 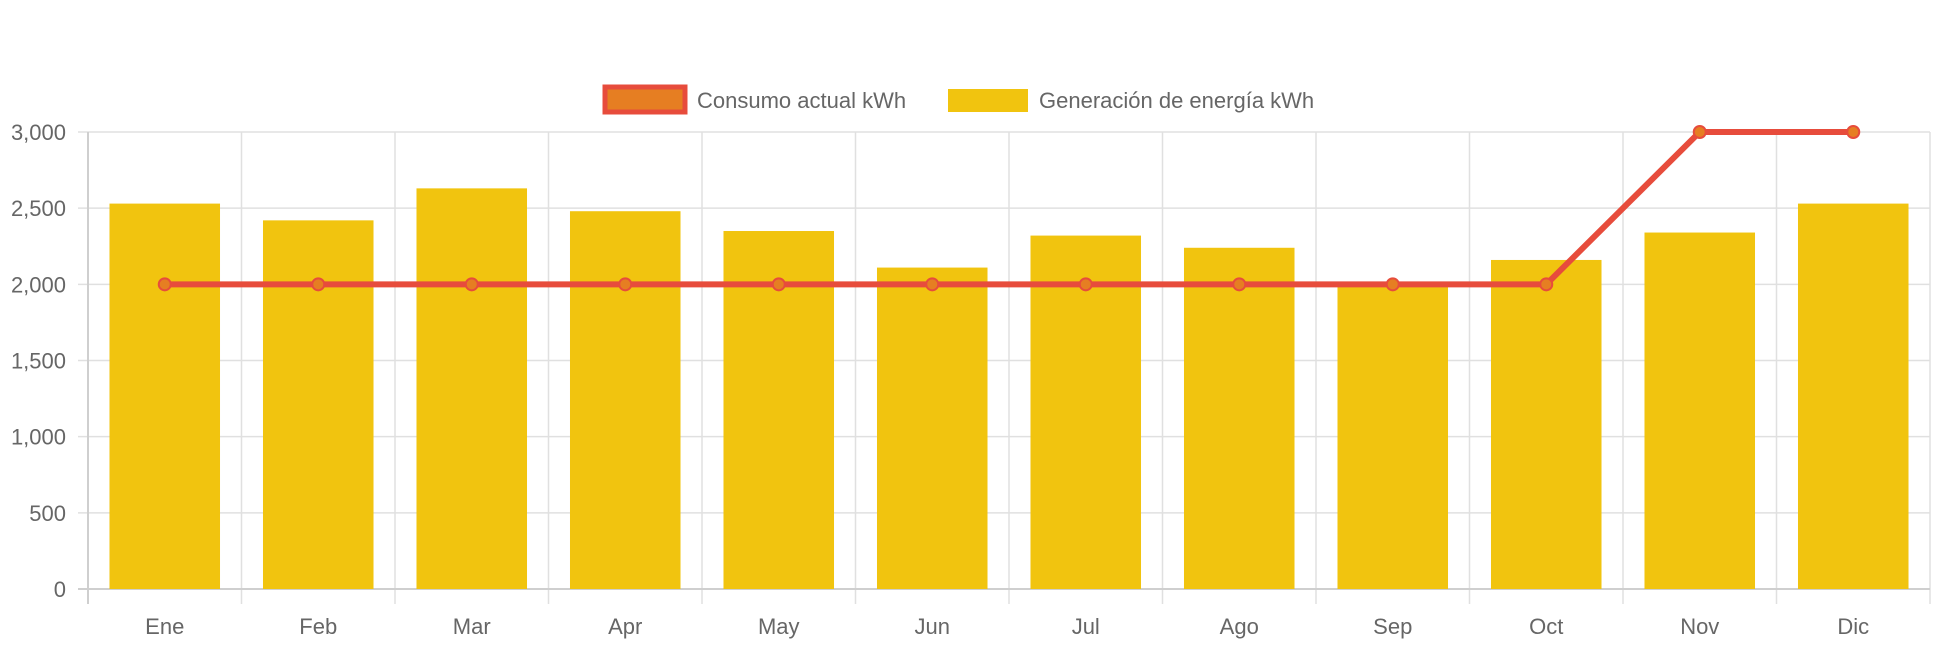 What do you see at coordinates (38, 284) in the screenshot?
I see `y-tick-label: 2,000` at bounding box center [38, 284].